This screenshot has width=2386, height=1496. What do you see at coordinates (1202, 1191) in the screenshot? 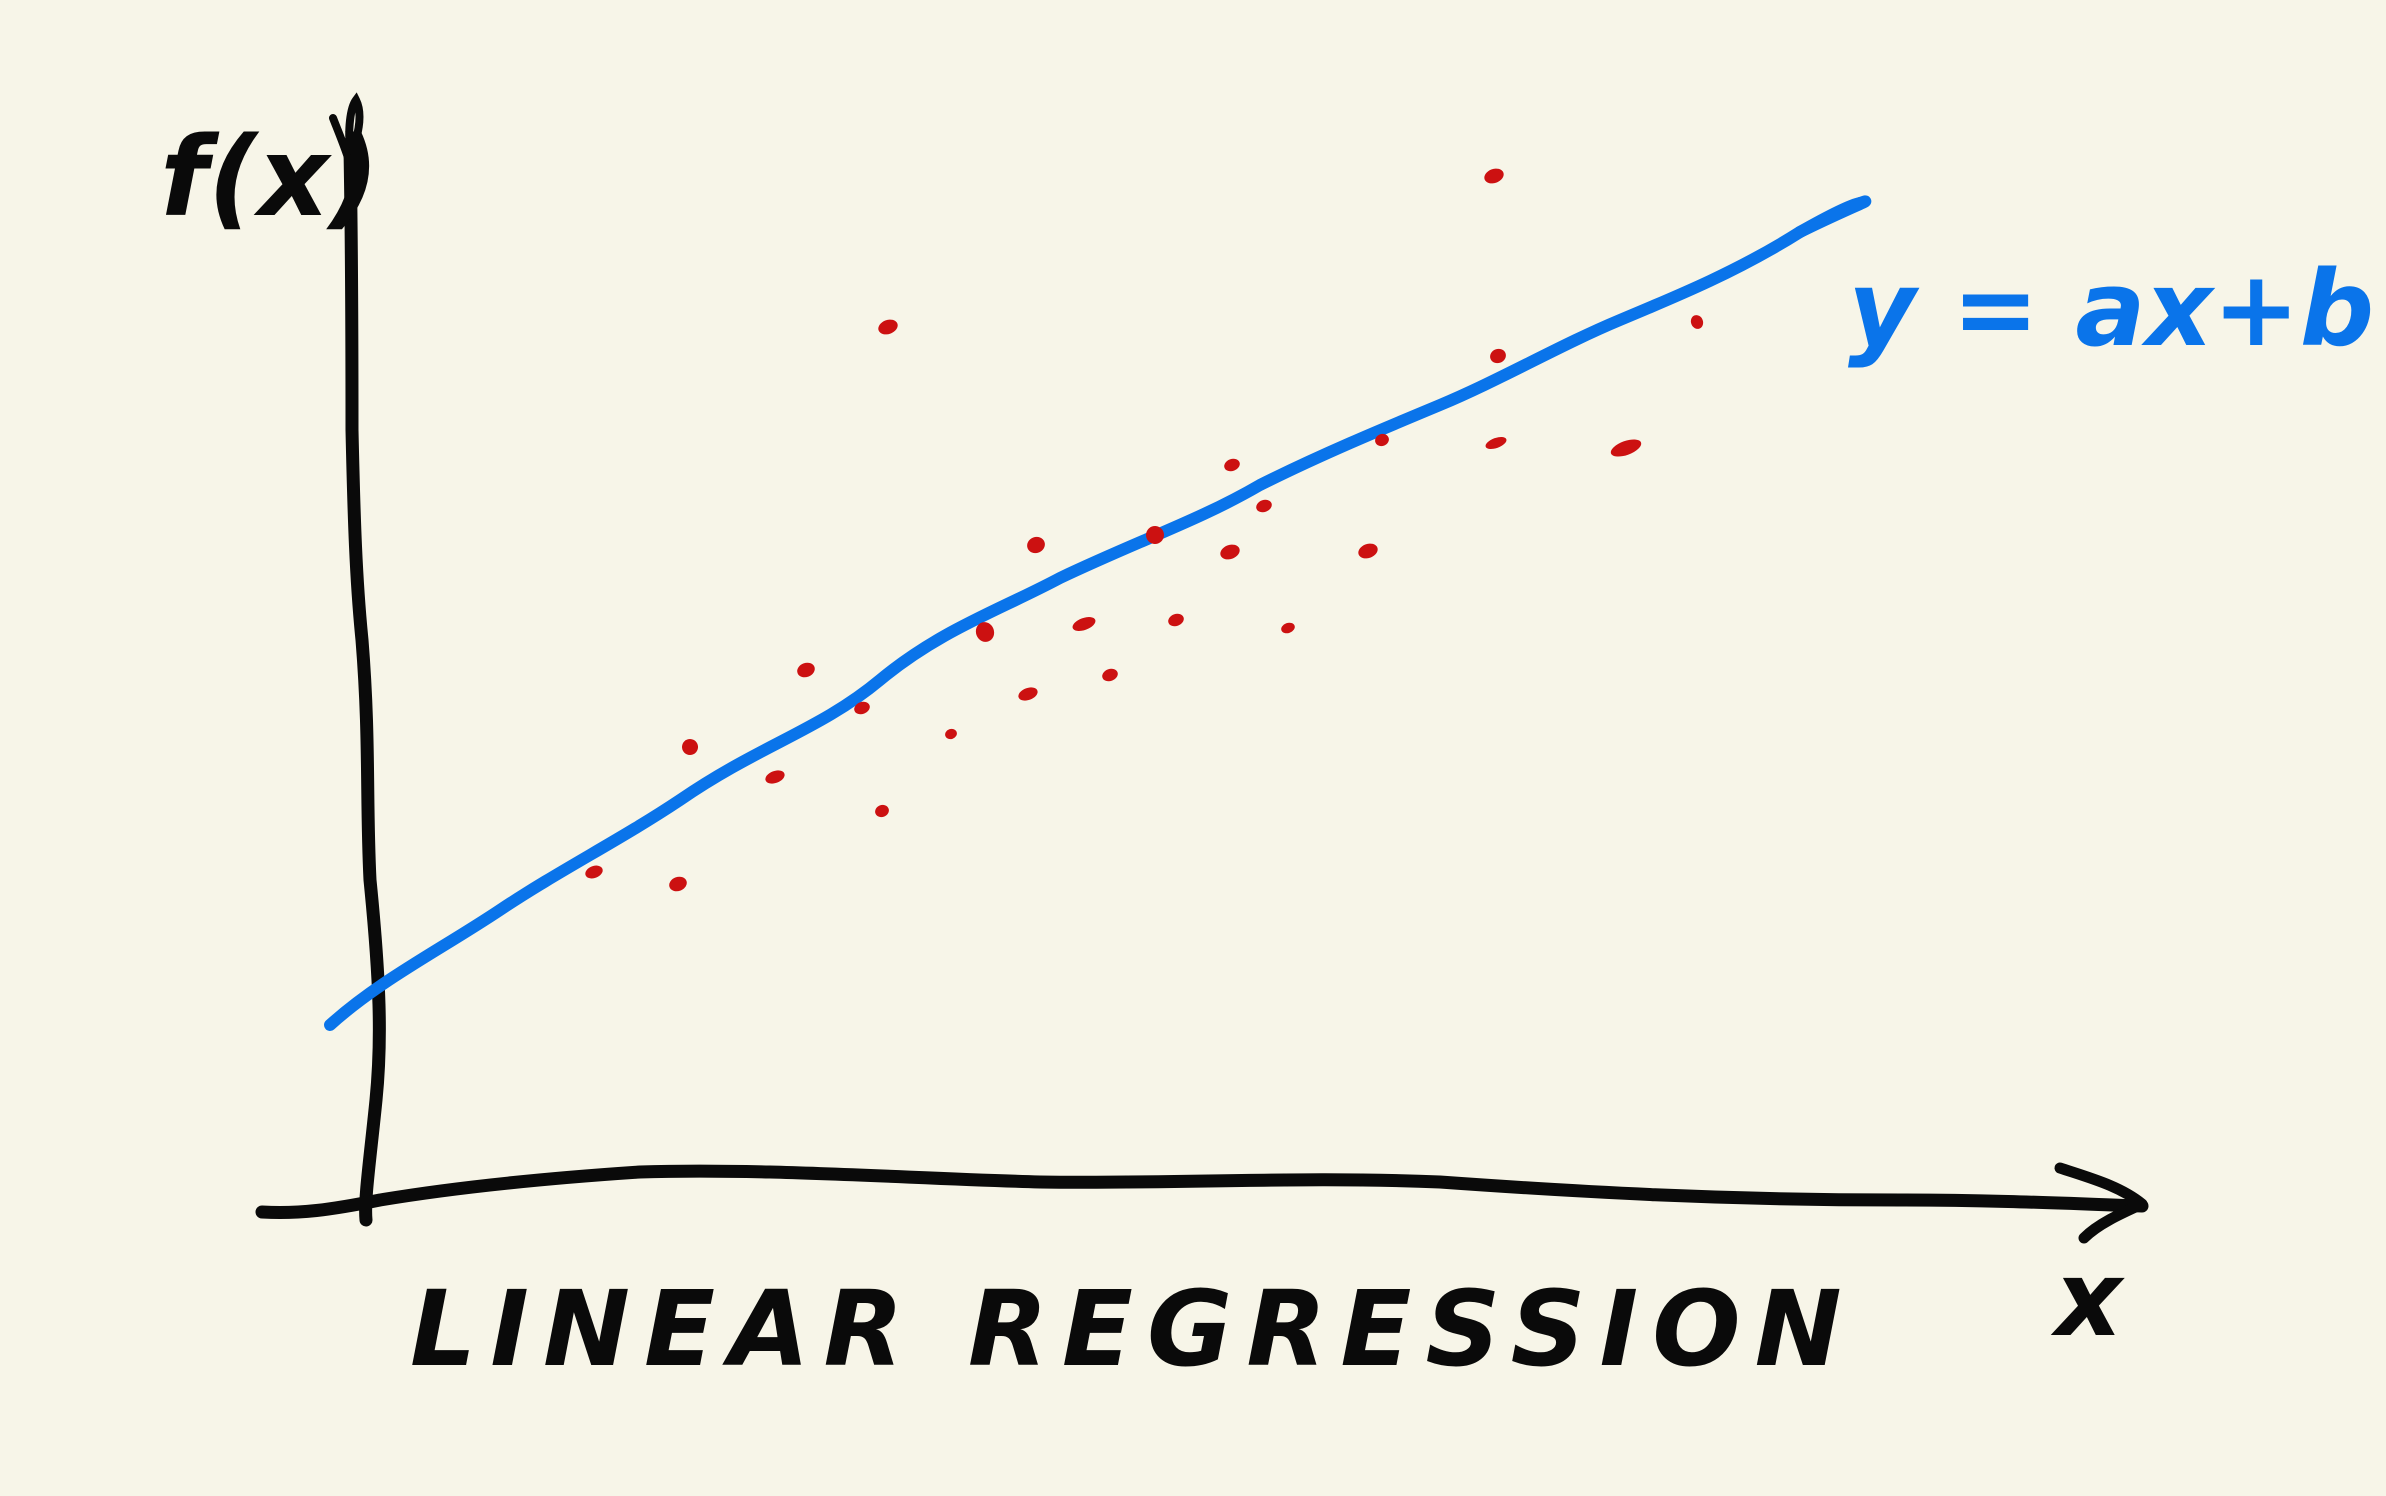
I see `x-axis-line` at bounding box center [1202, 1191].